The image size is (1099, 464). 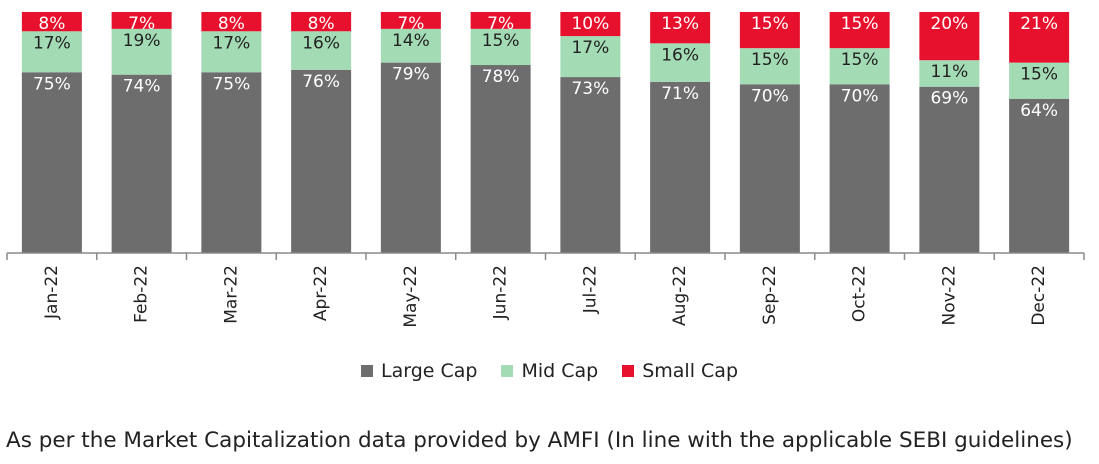 What do you see at coordinates (1039, 75) in the screenshot?
I see `data-label-mid-cap-dec-22: 15%` at bounding box center [1039, 75].